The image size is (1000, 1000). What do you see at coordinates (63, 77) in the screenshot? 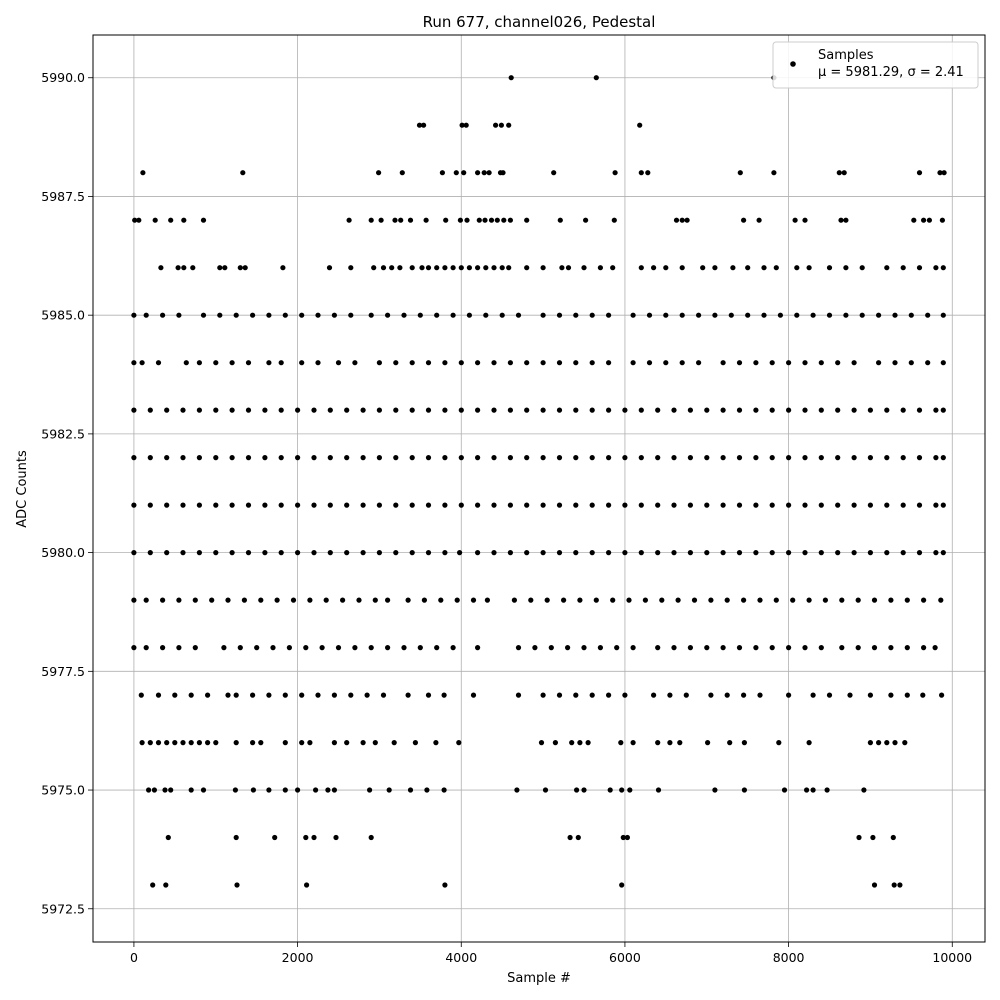
I see `y-tick-label: 5990.0` at bounding box center [63, 77].